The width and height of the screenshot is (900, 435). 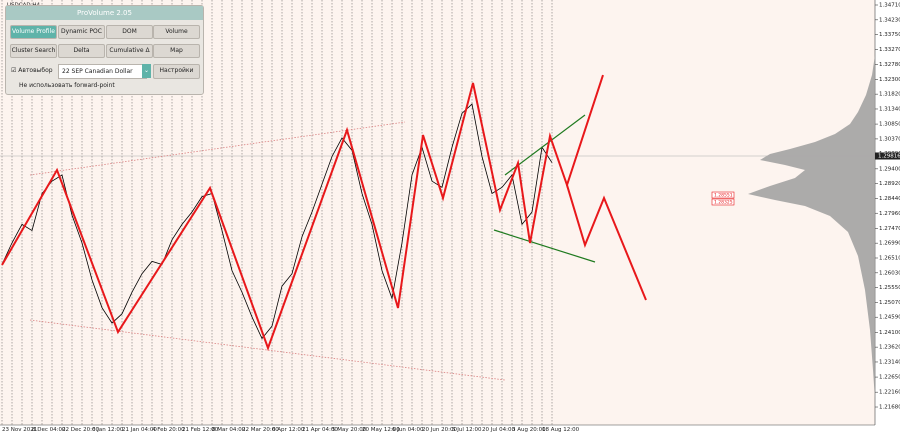 What do you see at coordinates (889, 214) in the screenshot?
I see `y-tick-label: 1.27960` at bounding box center [889, 214].